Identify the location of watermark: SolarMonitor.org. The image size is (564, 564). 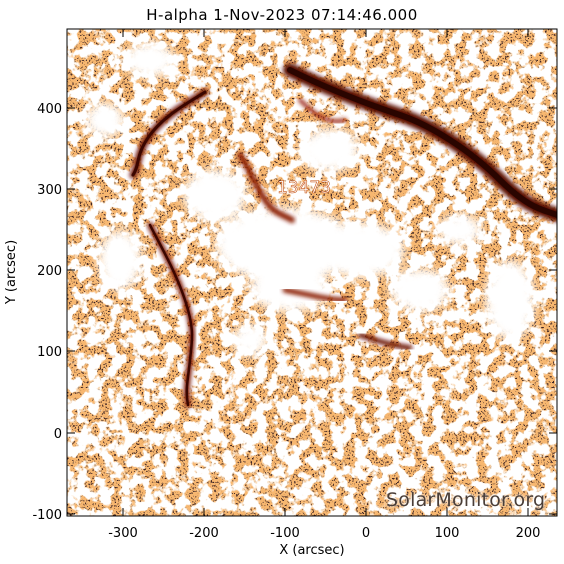
(466, 500).